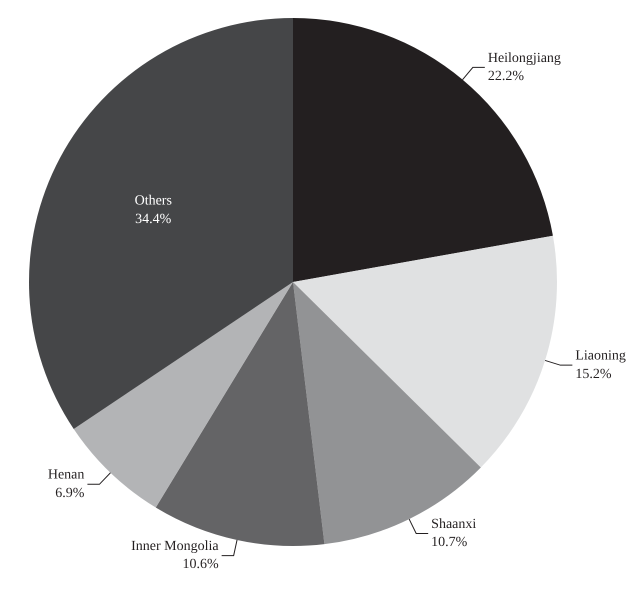  Describe the element at coordinates (524, 58) in the screenshot. I see `slice-label: Heilongjiang` at that location.